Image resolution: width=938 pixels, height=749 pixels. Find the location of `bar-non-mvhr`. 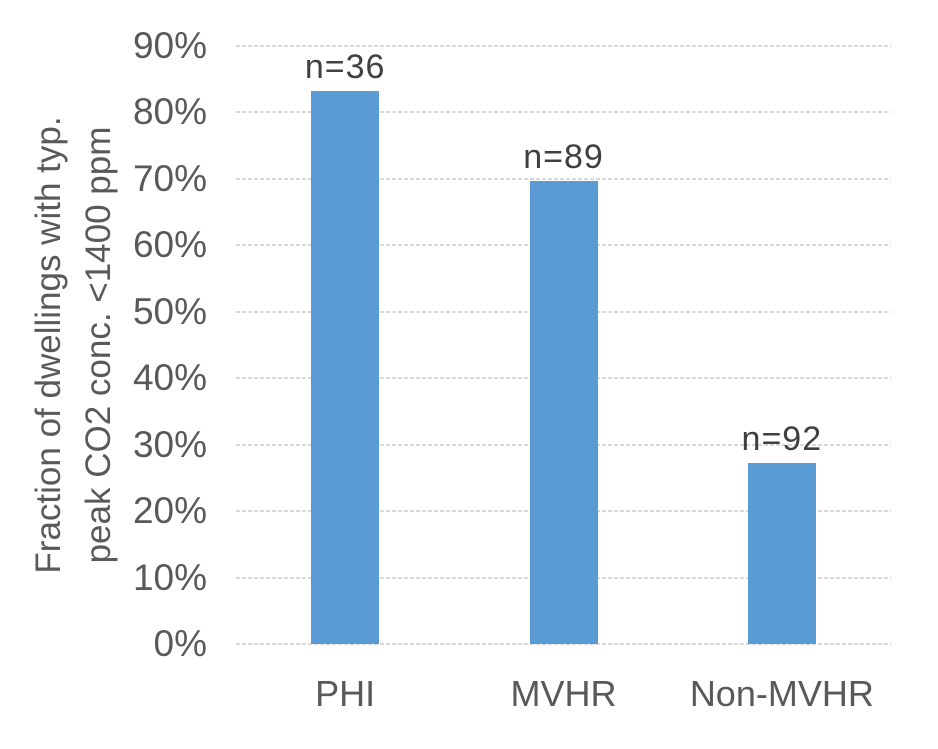

bar-non-mvhr is located at coordinates (781, 553).